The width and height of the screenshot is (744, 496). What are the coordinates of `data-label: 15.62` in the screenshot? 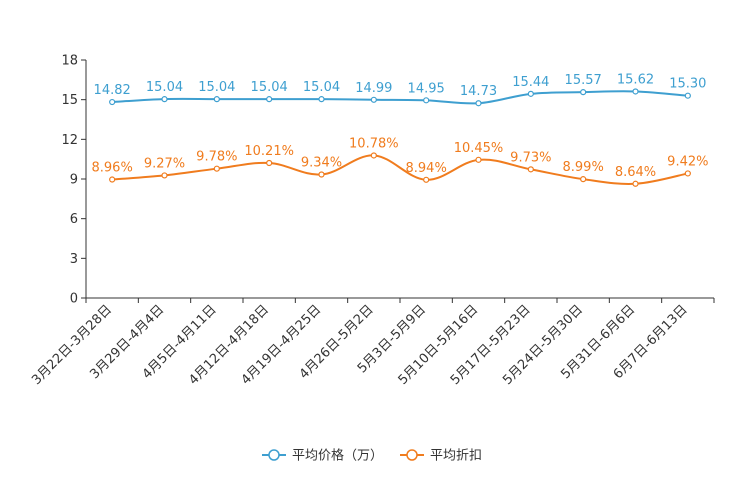 It's located at (635, 79).